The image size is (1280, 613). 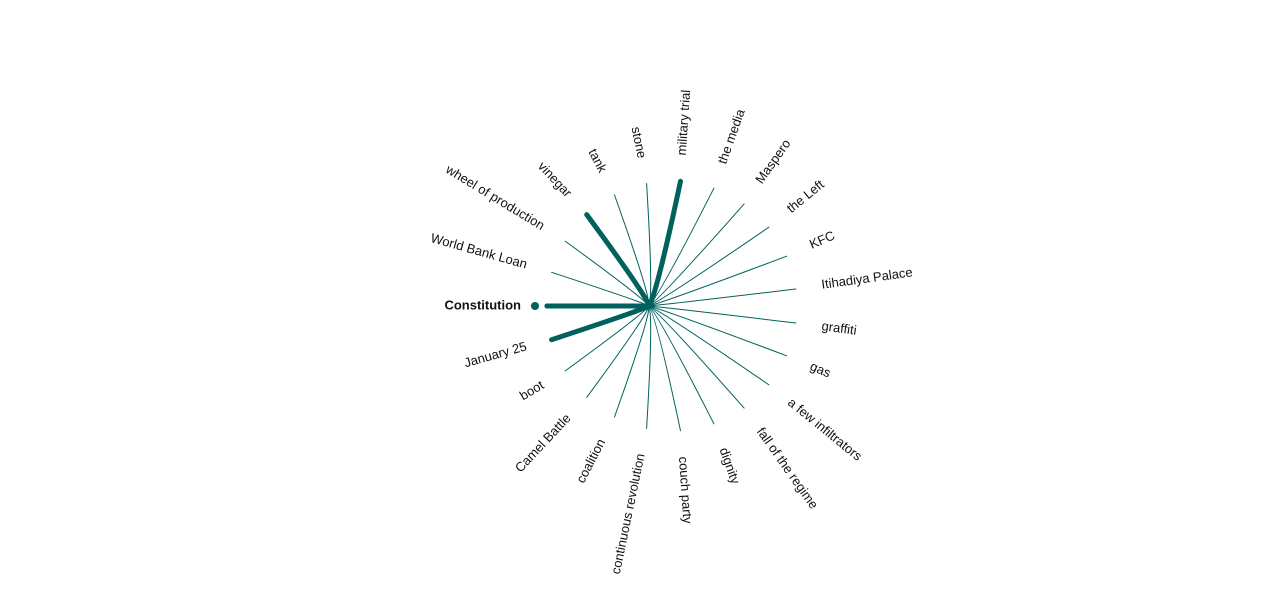 I want to click on node-label: fall of the regime, so click(x=788, y=467).